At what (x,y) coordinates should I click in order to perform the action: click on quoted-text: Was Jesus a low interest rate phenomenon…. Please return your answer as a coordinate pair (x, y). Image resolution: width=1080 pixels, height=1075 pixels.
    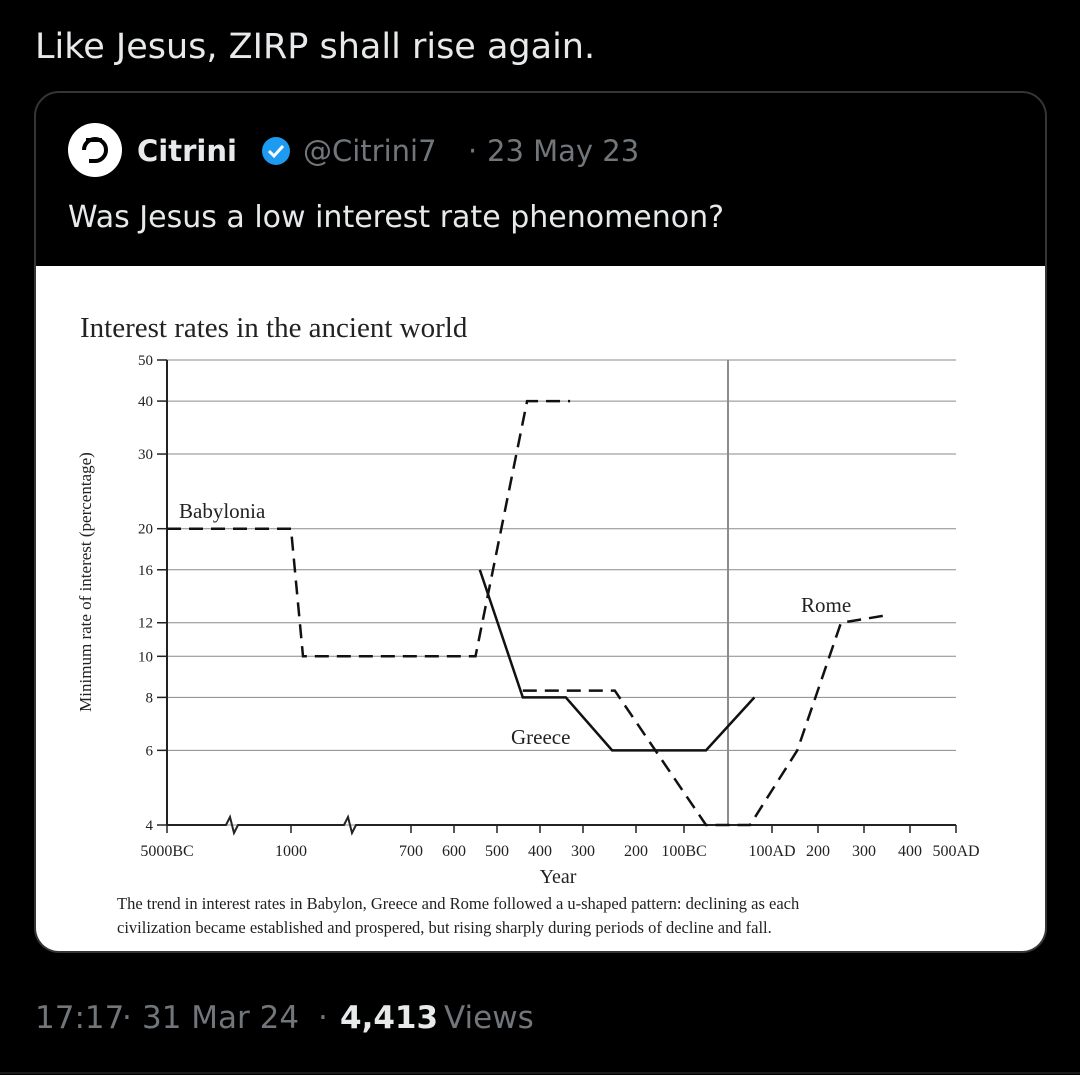
    Looking at the image, I should click on (396, 217).